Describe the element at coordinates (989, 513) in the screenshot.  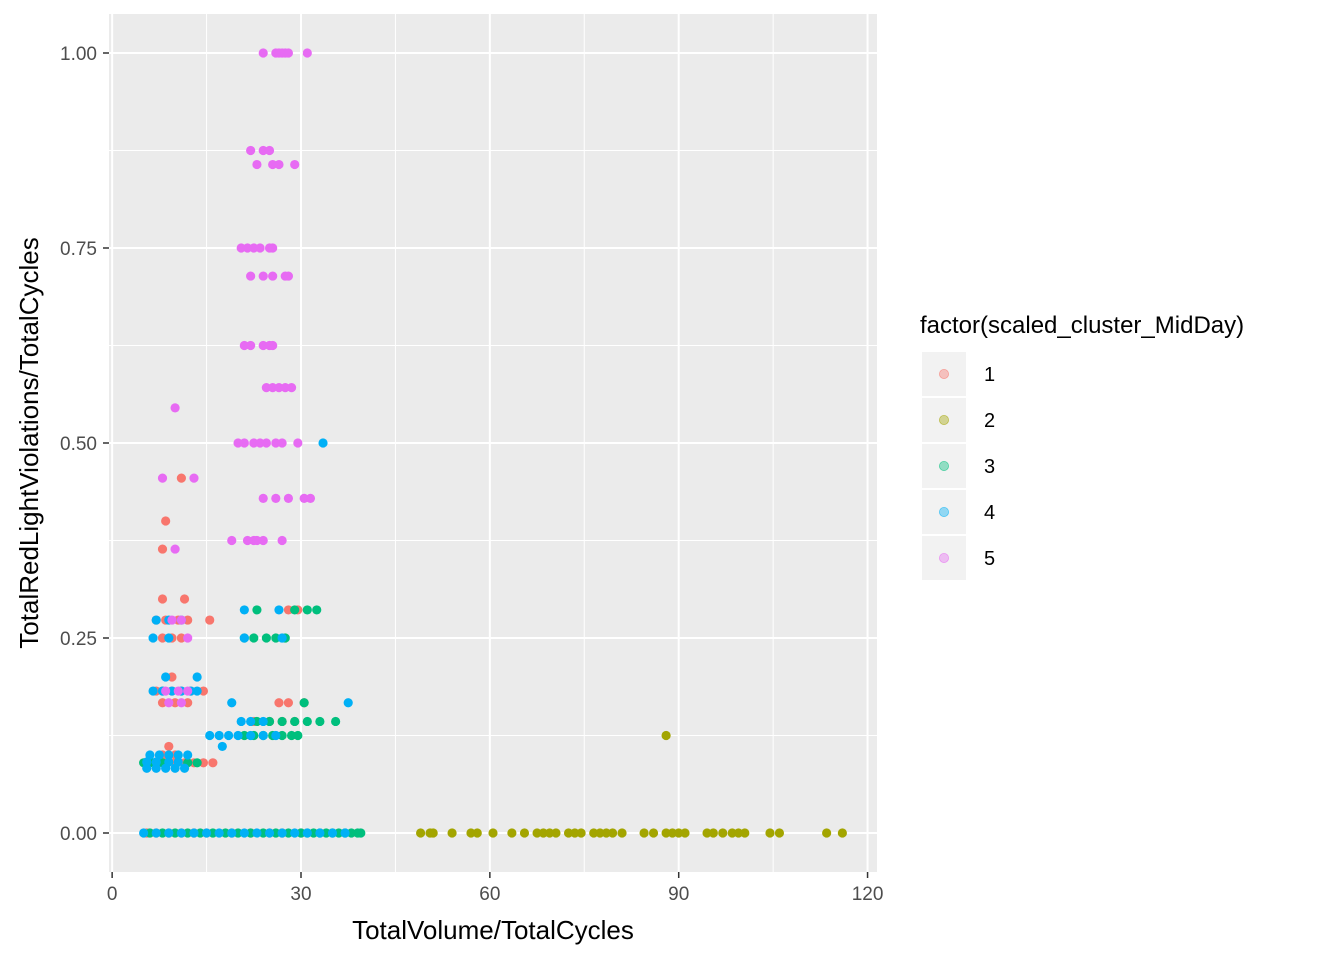
I see `legend-label-4: 4` at that location.